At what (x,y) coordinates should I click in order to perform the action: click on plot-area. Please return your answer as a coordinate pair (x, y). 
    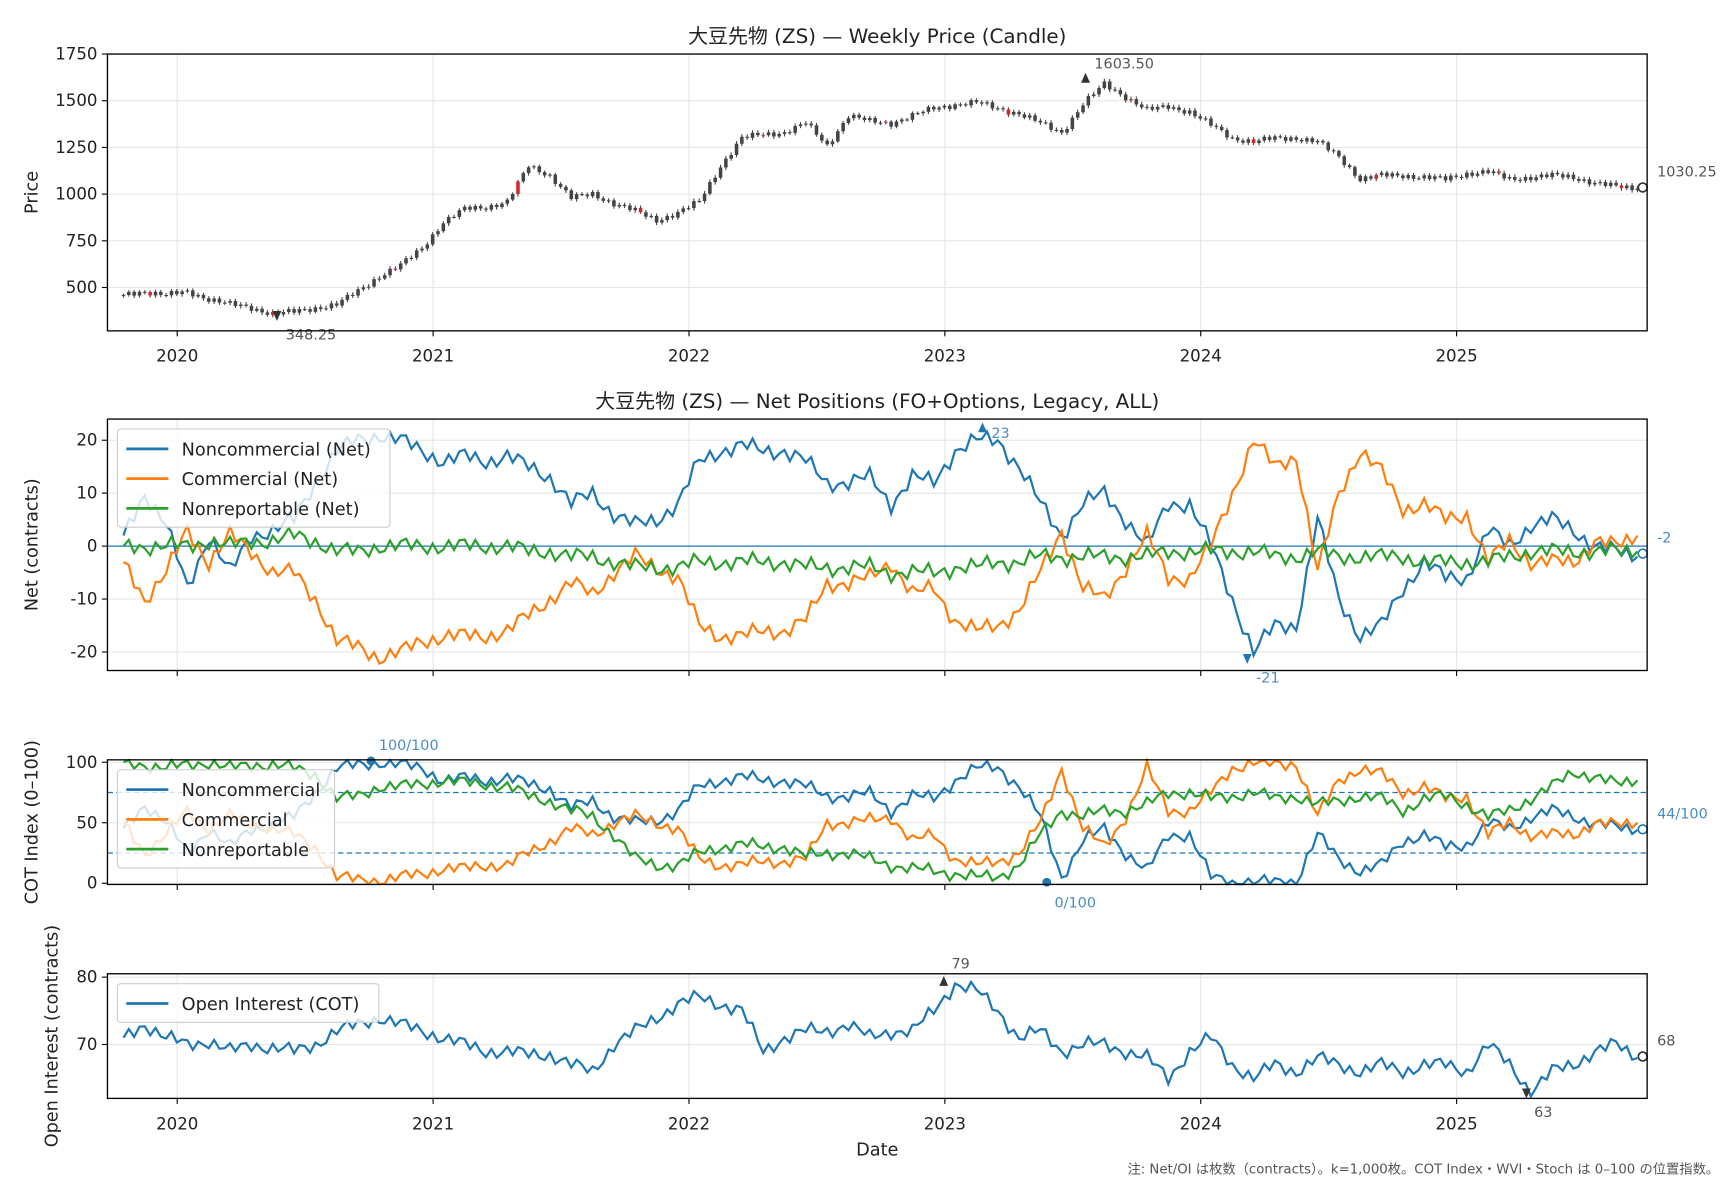
    Looking at the image, I should click on (877, 821).